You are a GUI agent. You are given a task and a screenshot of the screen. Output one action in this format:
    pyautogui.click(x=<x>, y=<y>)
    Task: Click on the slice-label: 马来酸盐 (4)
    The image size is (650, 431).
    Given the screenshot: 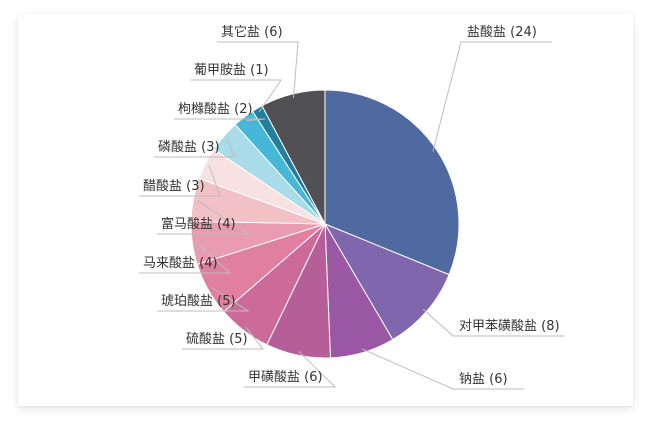 What is the action you would take?
    pyautogui.click(x=180, y=263)
    